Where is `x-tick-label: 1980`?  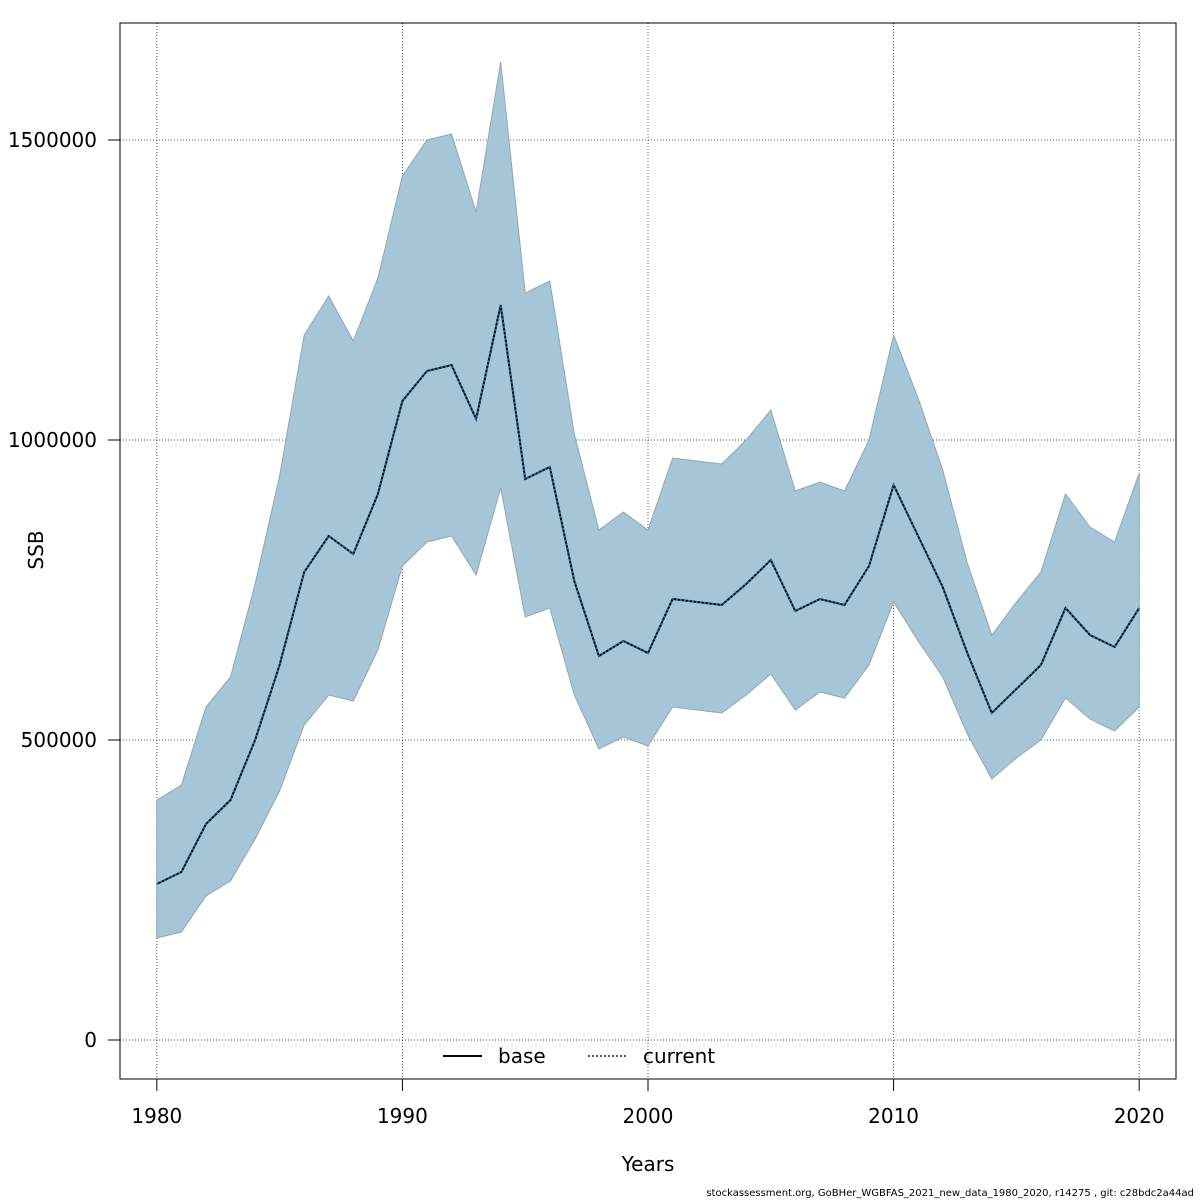
x-tick-label: 1980 is located at coordinates (156, 1116).